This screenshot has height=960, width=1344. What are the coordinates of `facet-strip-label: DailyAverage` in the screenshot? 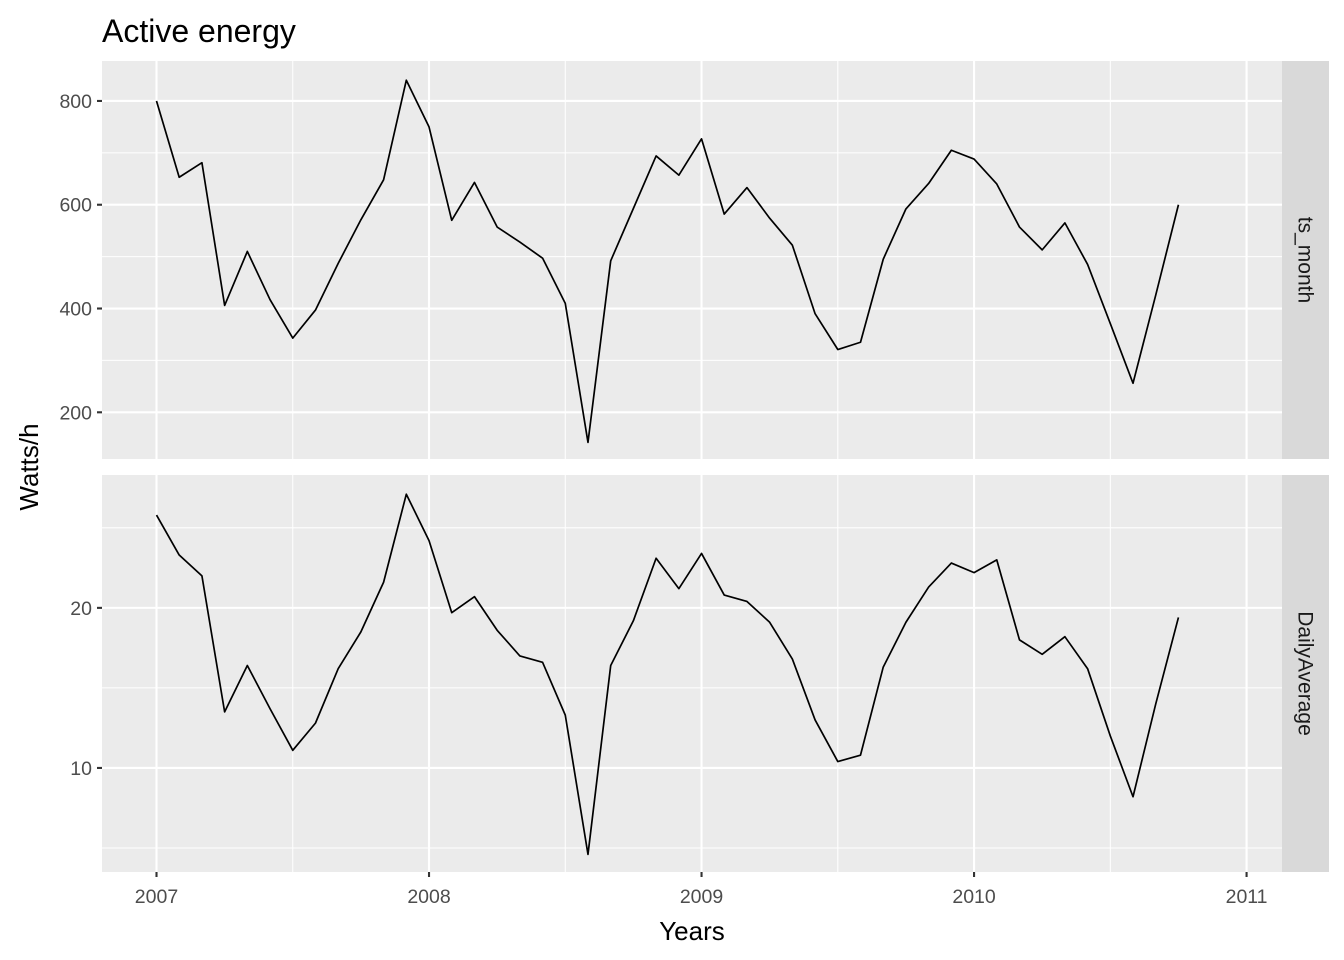 It's located at (1305, 673).